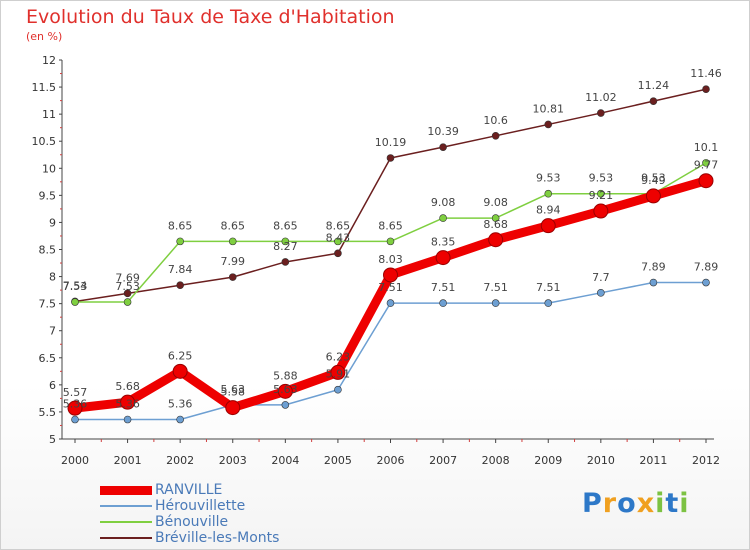  I want to click on proxiti-logo: Proxiti, so click(636, 503).